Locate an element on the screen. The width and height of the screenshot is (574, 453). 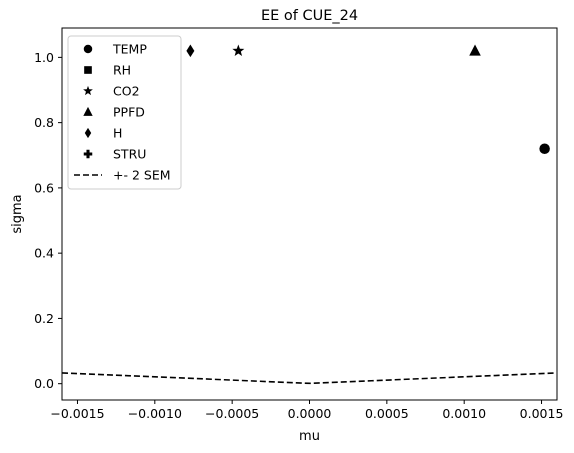
chart-title: EE of CUE_24 is located at coordinates (309, 16).